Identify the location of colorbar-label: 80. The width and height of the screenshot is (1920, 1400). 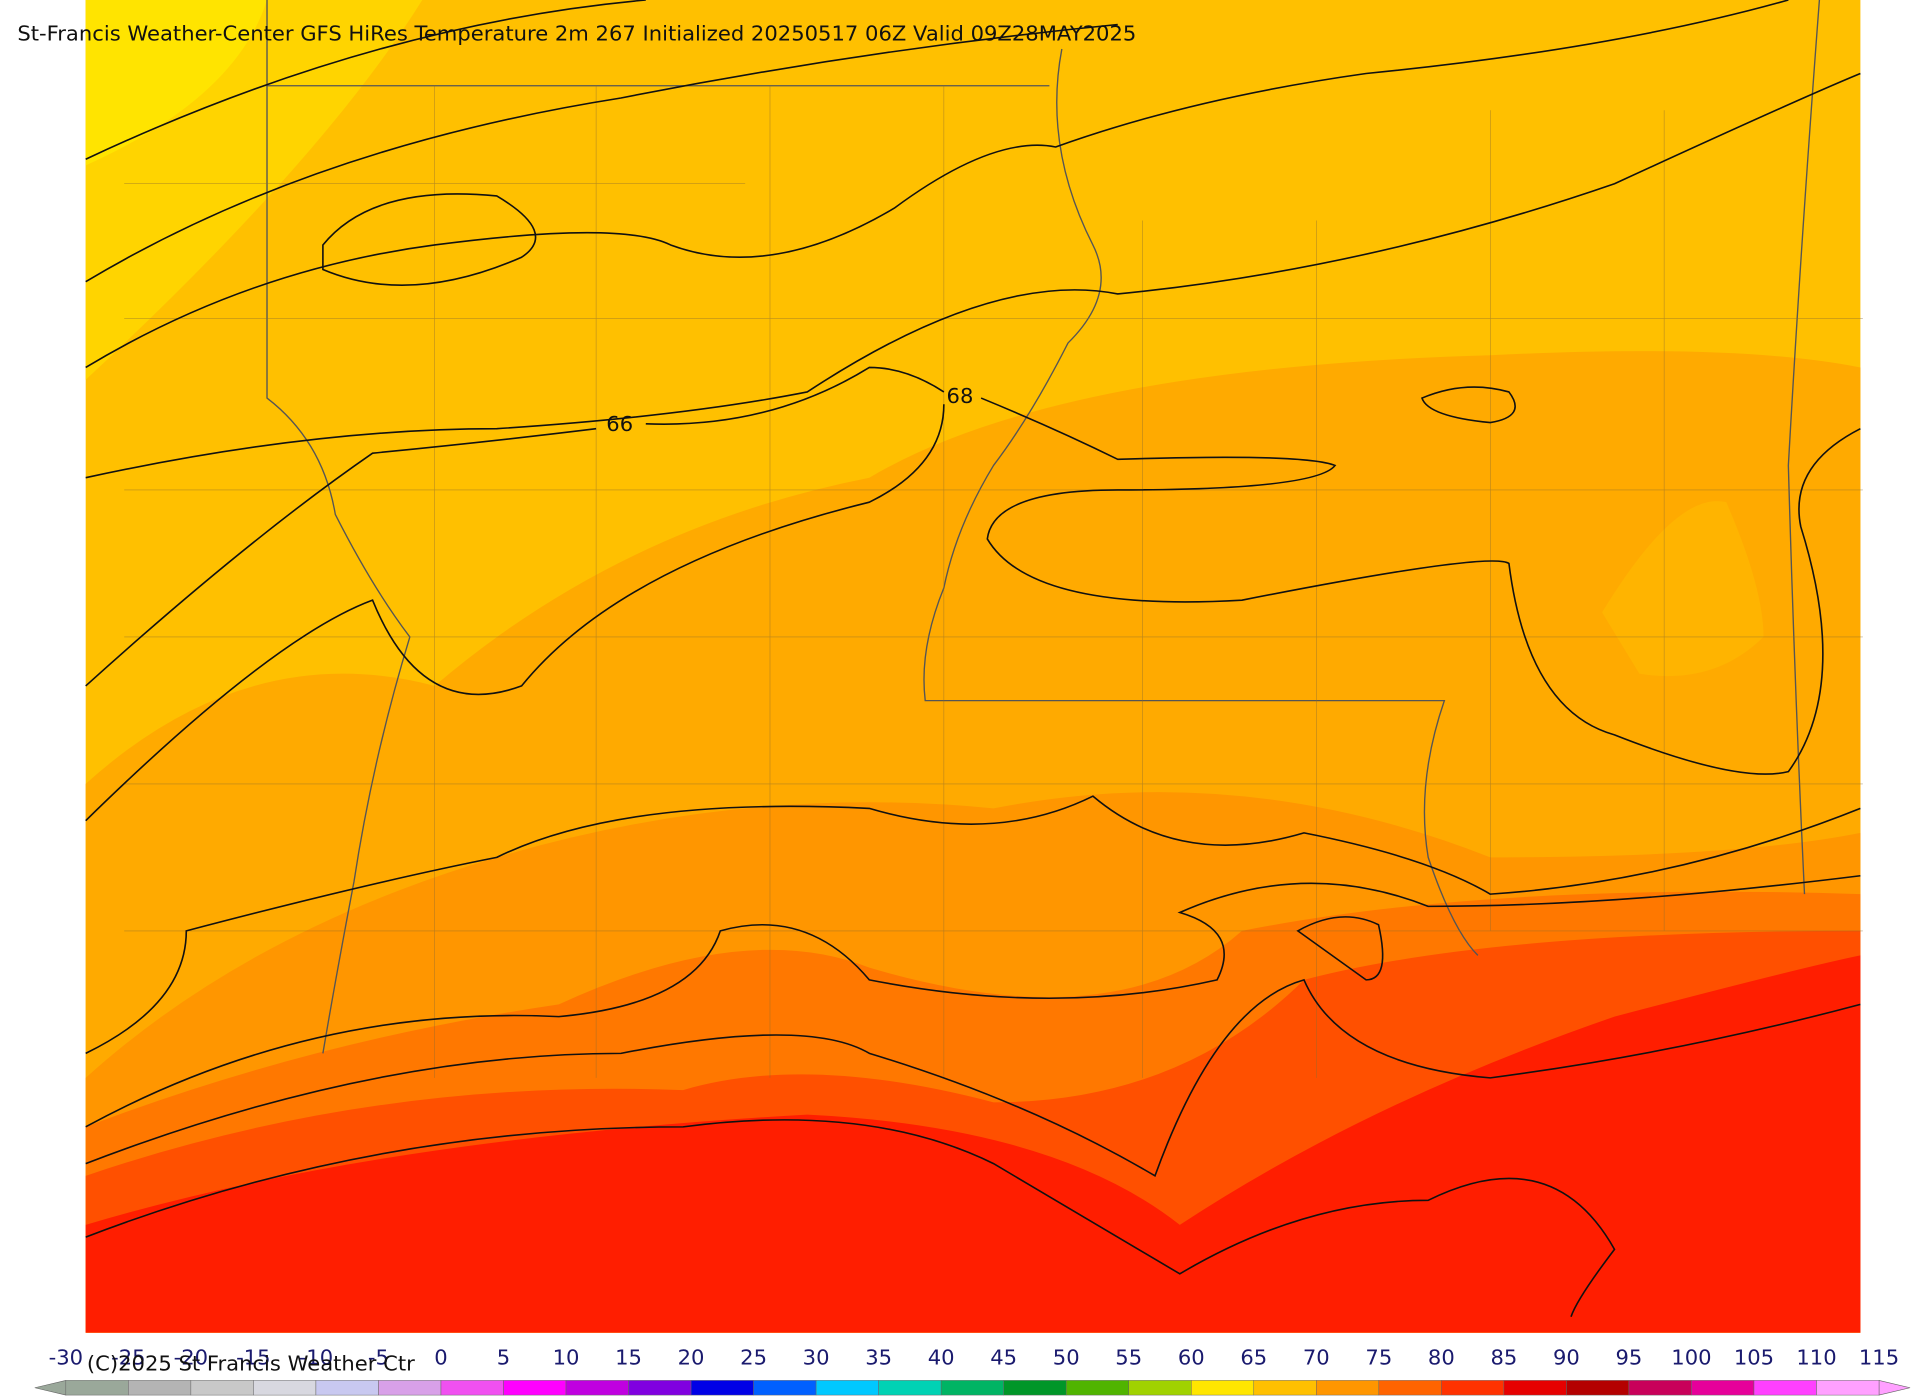
(1441, 1358).